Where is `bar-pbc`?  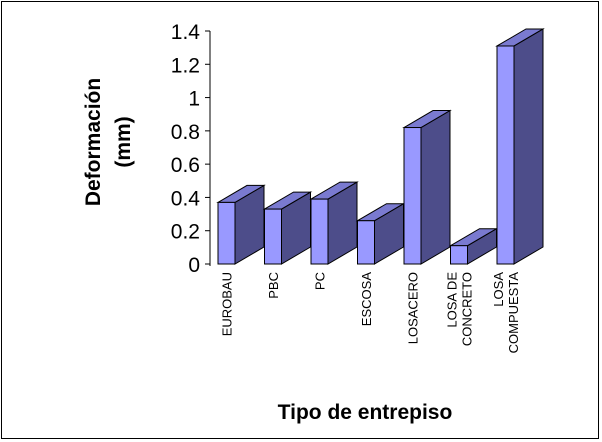
bar-pbc is located at coordinates (287, 228).